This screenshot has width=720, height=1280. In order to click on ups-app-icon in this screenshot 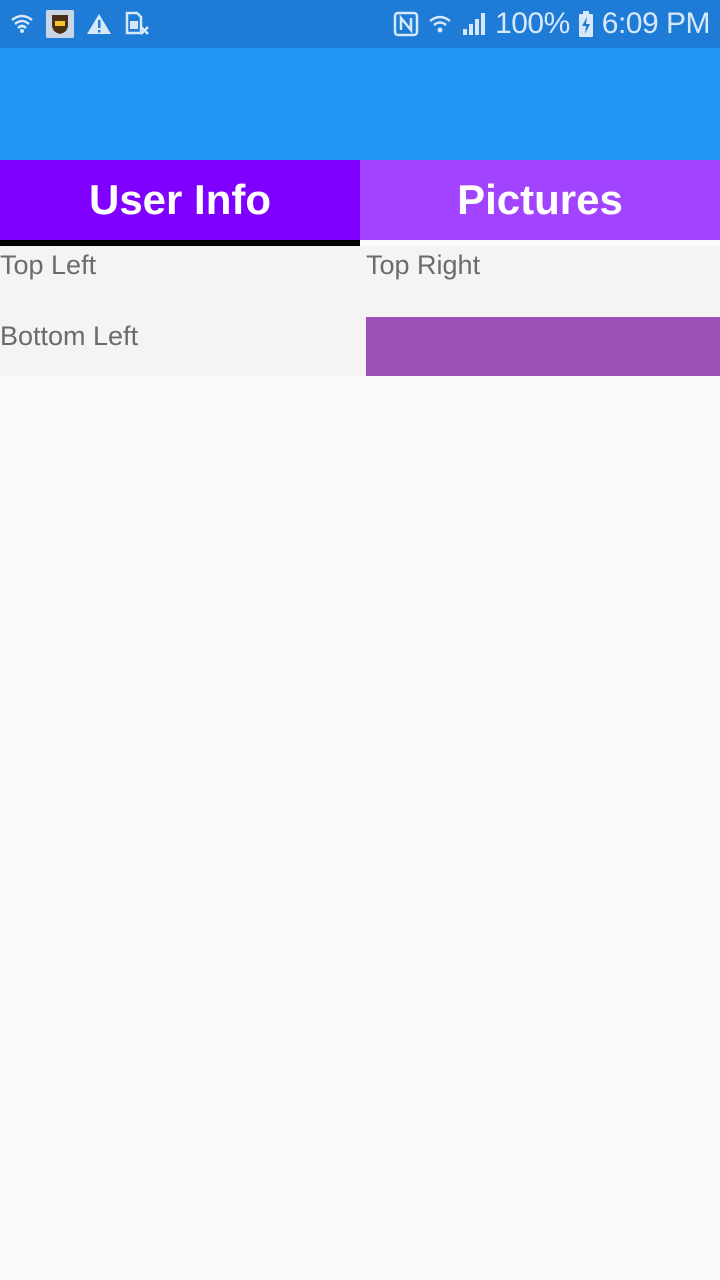, I will do `click(60, 24)`.